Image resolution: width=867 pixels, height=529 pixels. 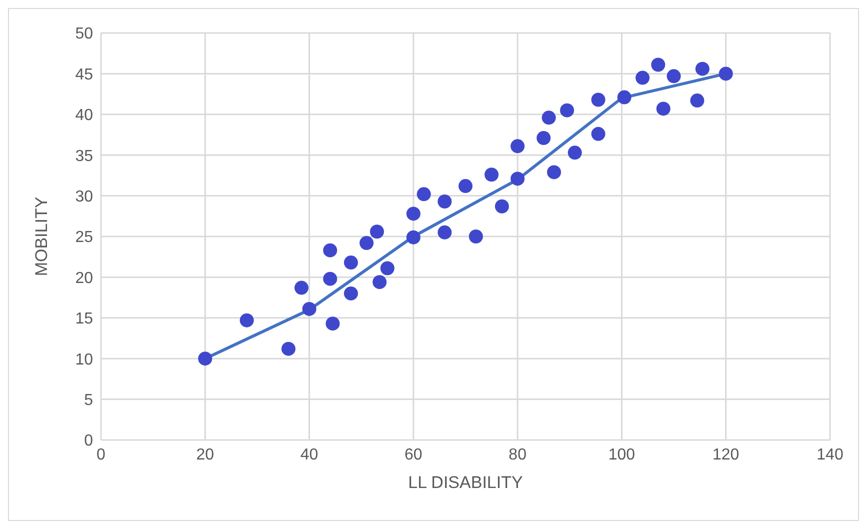 I want to click on y-tick-label: 0, so click(x=89, y=441).